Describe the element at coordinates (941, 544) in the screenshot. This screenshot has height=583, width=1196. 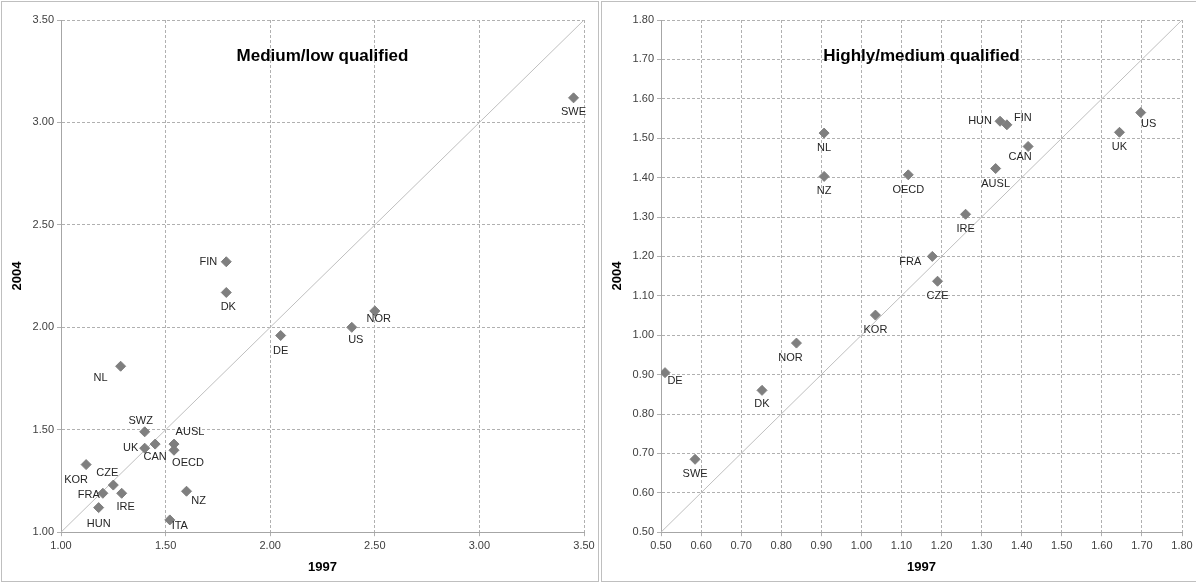
I see `x-tick-label: 1.20` at that location.